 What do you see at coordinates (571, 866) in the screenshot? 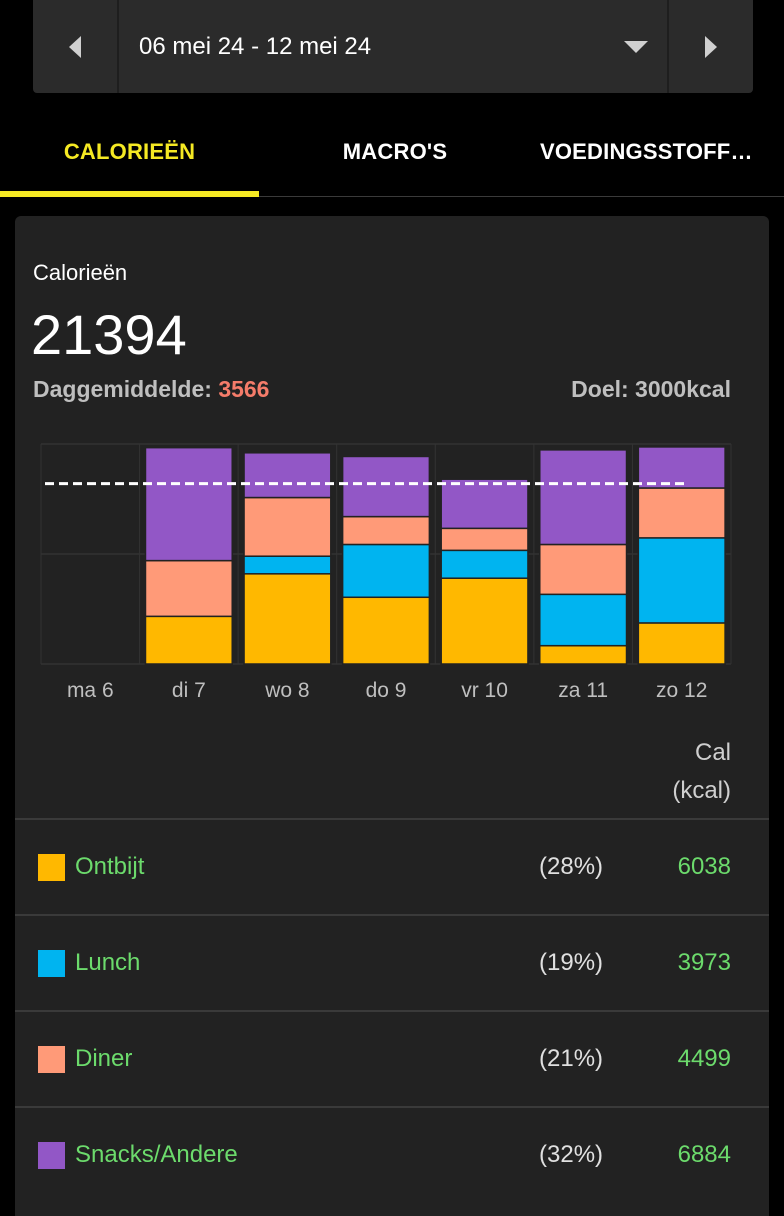
I see `meal-percentage: (28%)` at bounding box center [571, 866].